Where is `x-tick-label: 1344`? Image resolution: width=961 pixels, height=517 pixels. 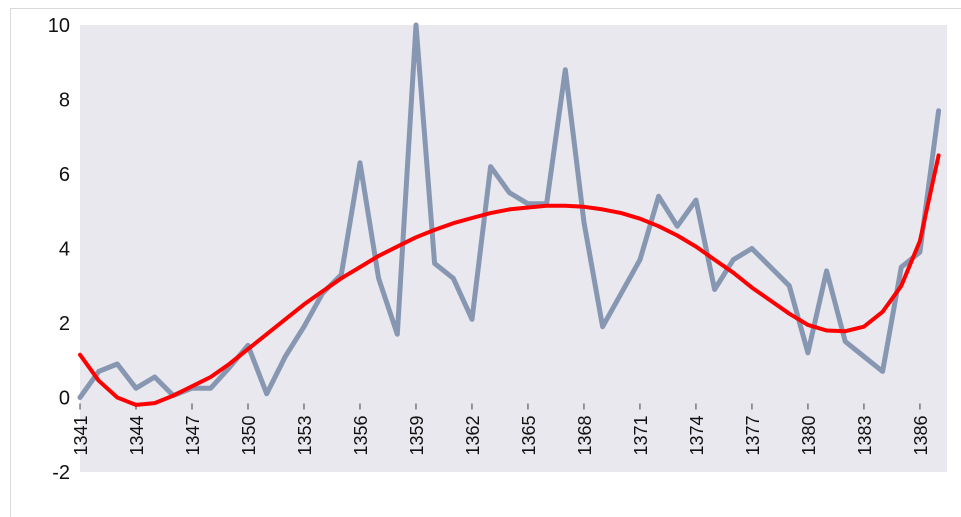 x-tick-label: 1344 is located at coordinates (137, 436).